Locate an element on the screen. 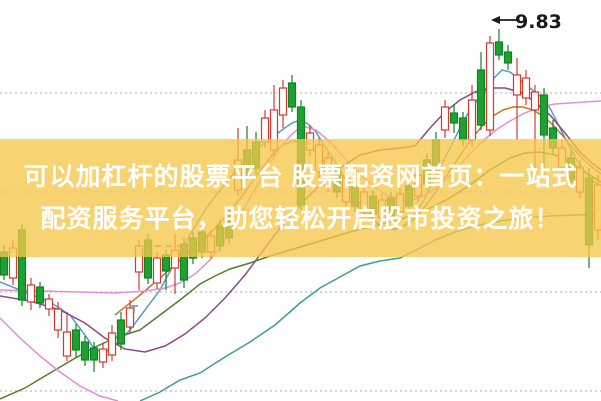  headline-line1: 可以加杠杆的股票平台 股票配资网首页：一站式 is located at coordinates (300, 177).